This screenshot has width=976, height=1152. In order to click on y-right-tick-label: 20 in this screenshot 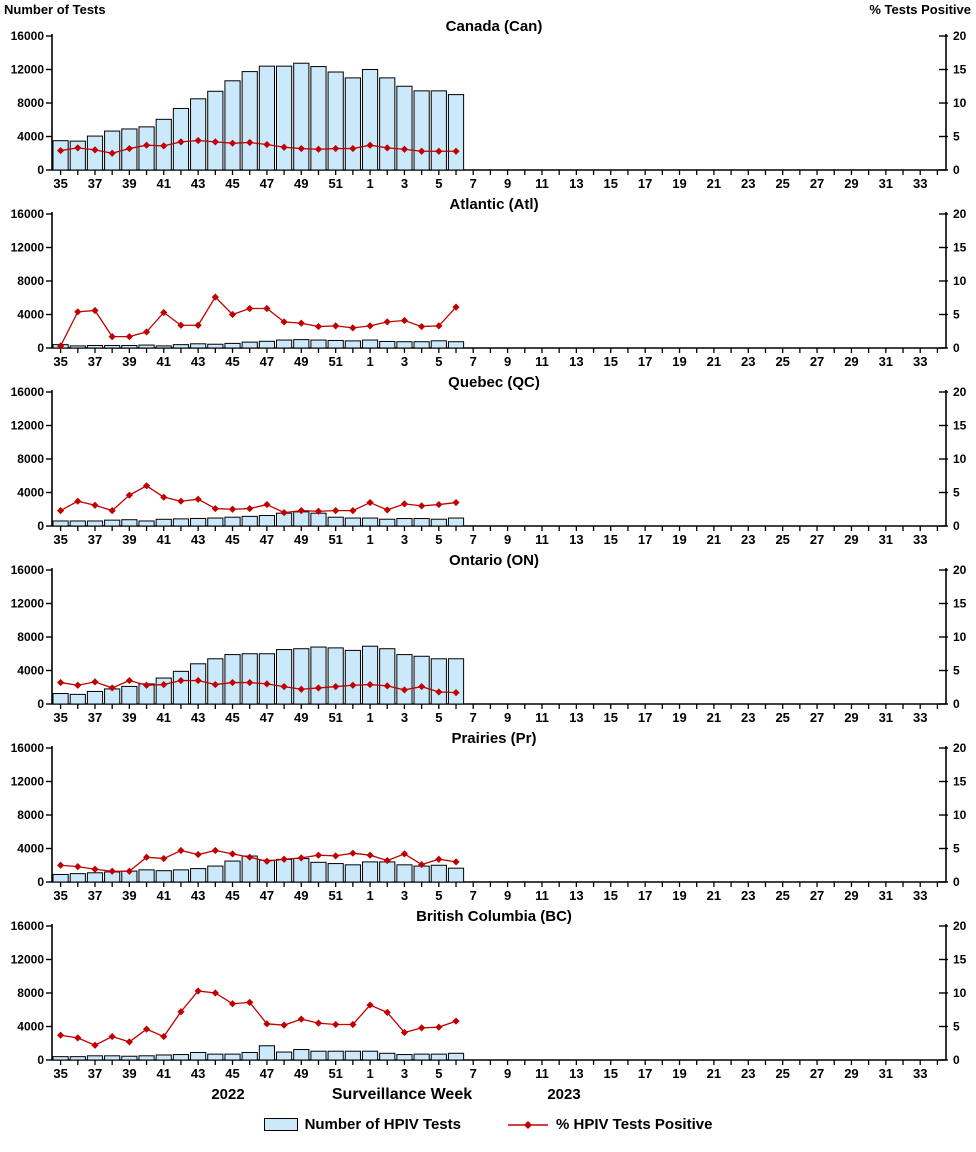, I will do `click(960, 748)`.